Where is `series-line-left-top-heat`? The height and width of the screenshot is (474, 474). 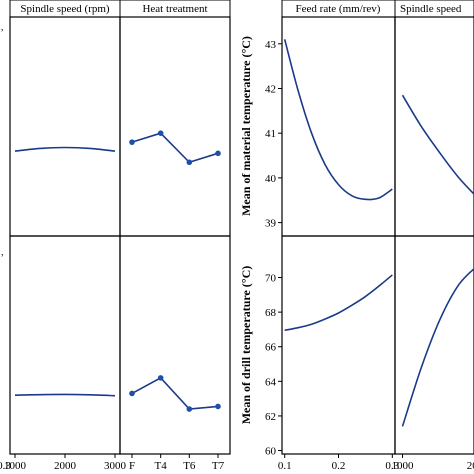 series-line-left-top-heat is located at coordinates (175, 148).